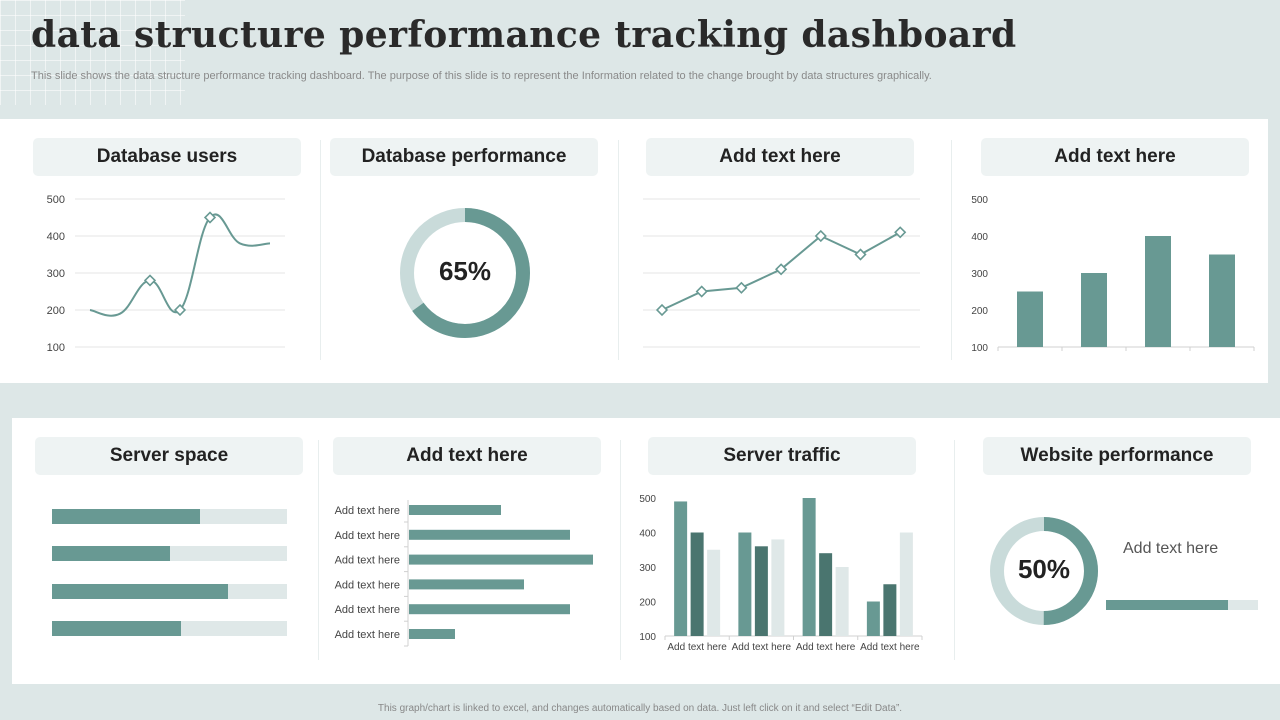 This screenshot has width=1280, height=720. I want to click on database-performance-slice, so click(465, 273).